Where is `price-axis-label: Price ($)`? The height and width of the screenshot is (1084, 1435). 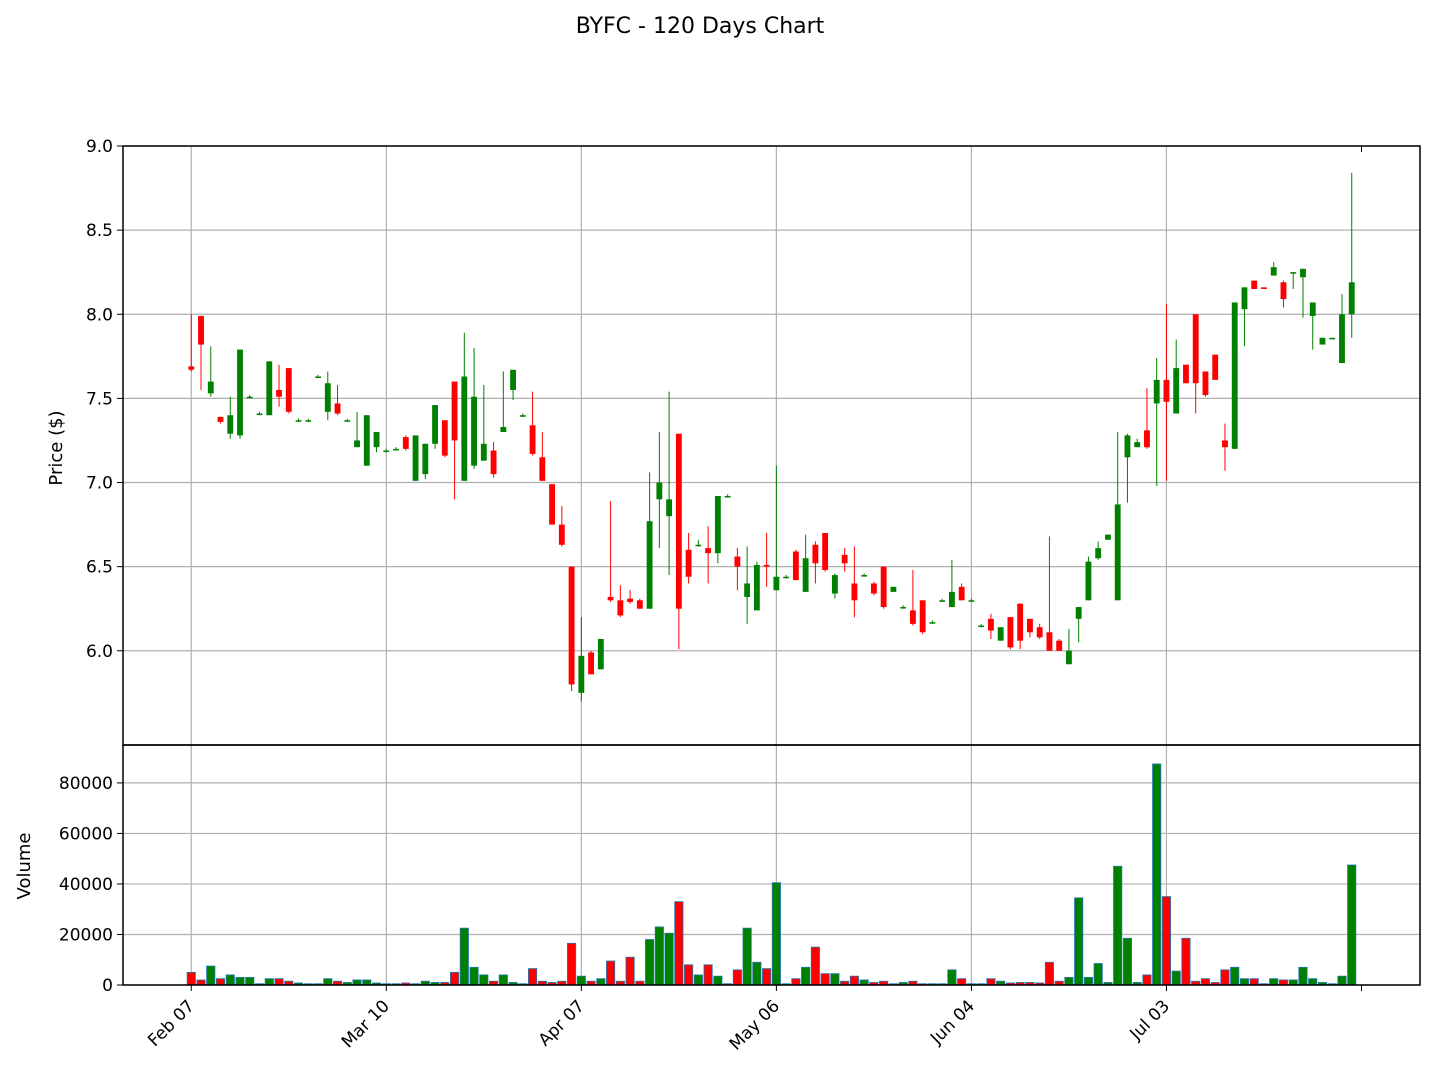
price-axis-label: Price ($) is located at coordinates (56, 447).